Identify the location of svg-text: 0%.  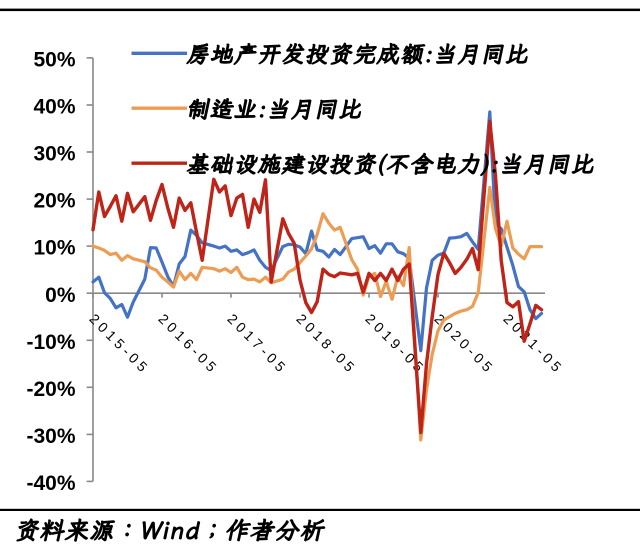
(60, 295).